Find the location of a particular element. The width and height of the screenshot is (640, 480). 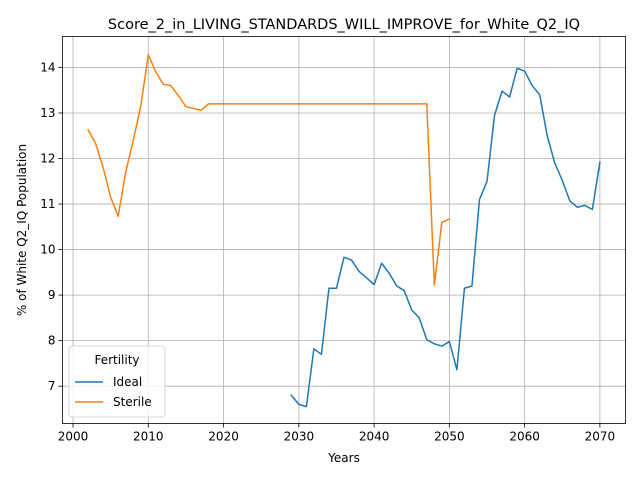

legend-box is located at coordinates (117, 381).